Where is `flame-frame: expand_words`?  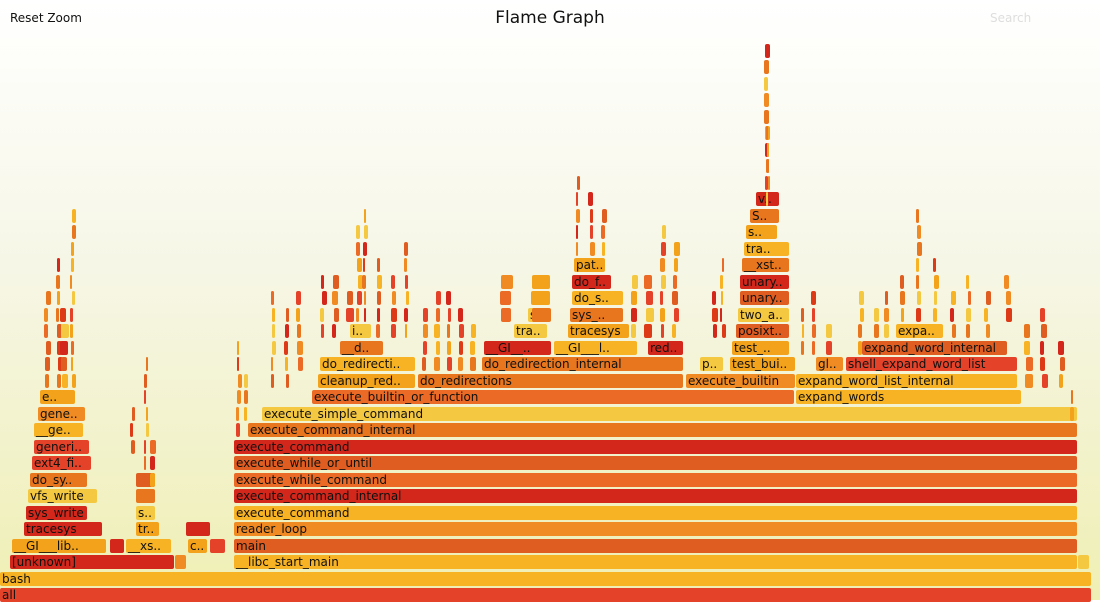 flame-frame: expand_words is located at coordinates (908, 397).